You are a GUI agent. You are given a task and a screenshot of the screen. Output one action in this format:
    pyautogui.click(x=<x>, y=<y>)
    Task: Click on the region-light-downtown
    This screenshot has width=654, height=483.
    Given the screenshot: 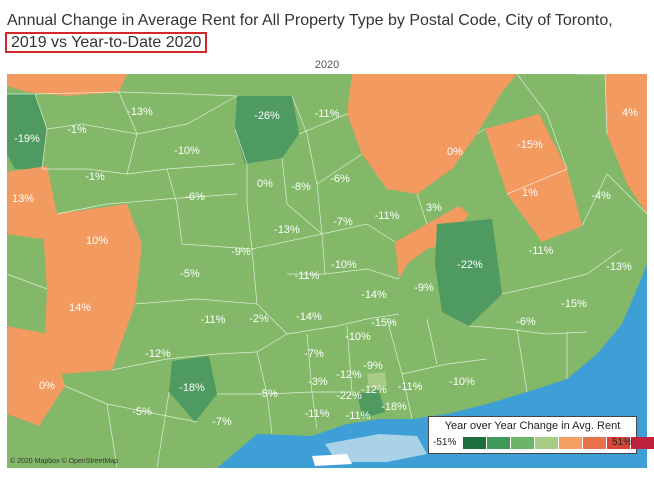 What is the action you would take?
    pyautogui.click(x=377, y=380)
    